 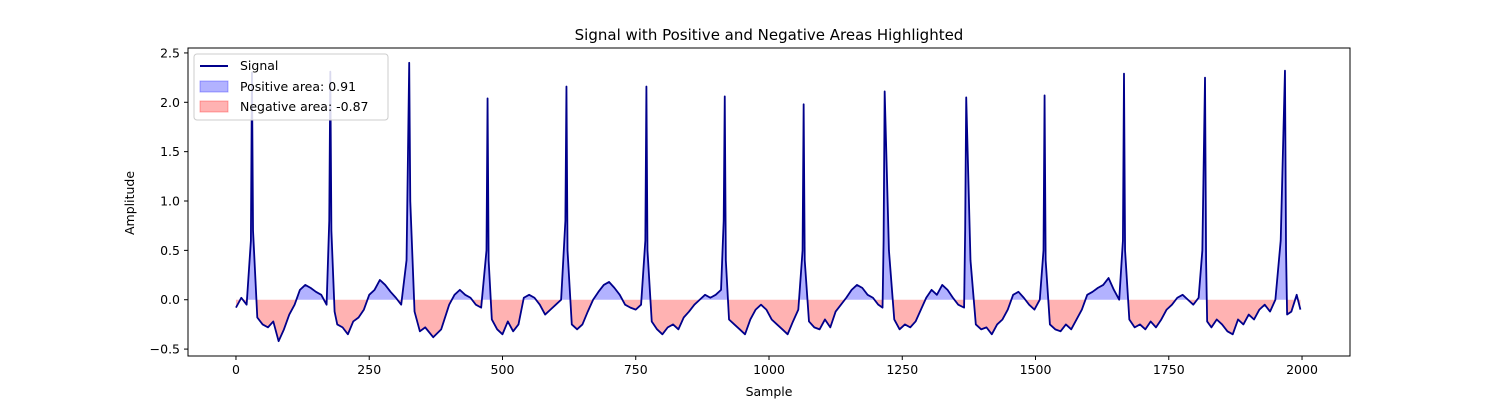 I want to click on y-tick-label: 2.0, so click(x=170, y=102).